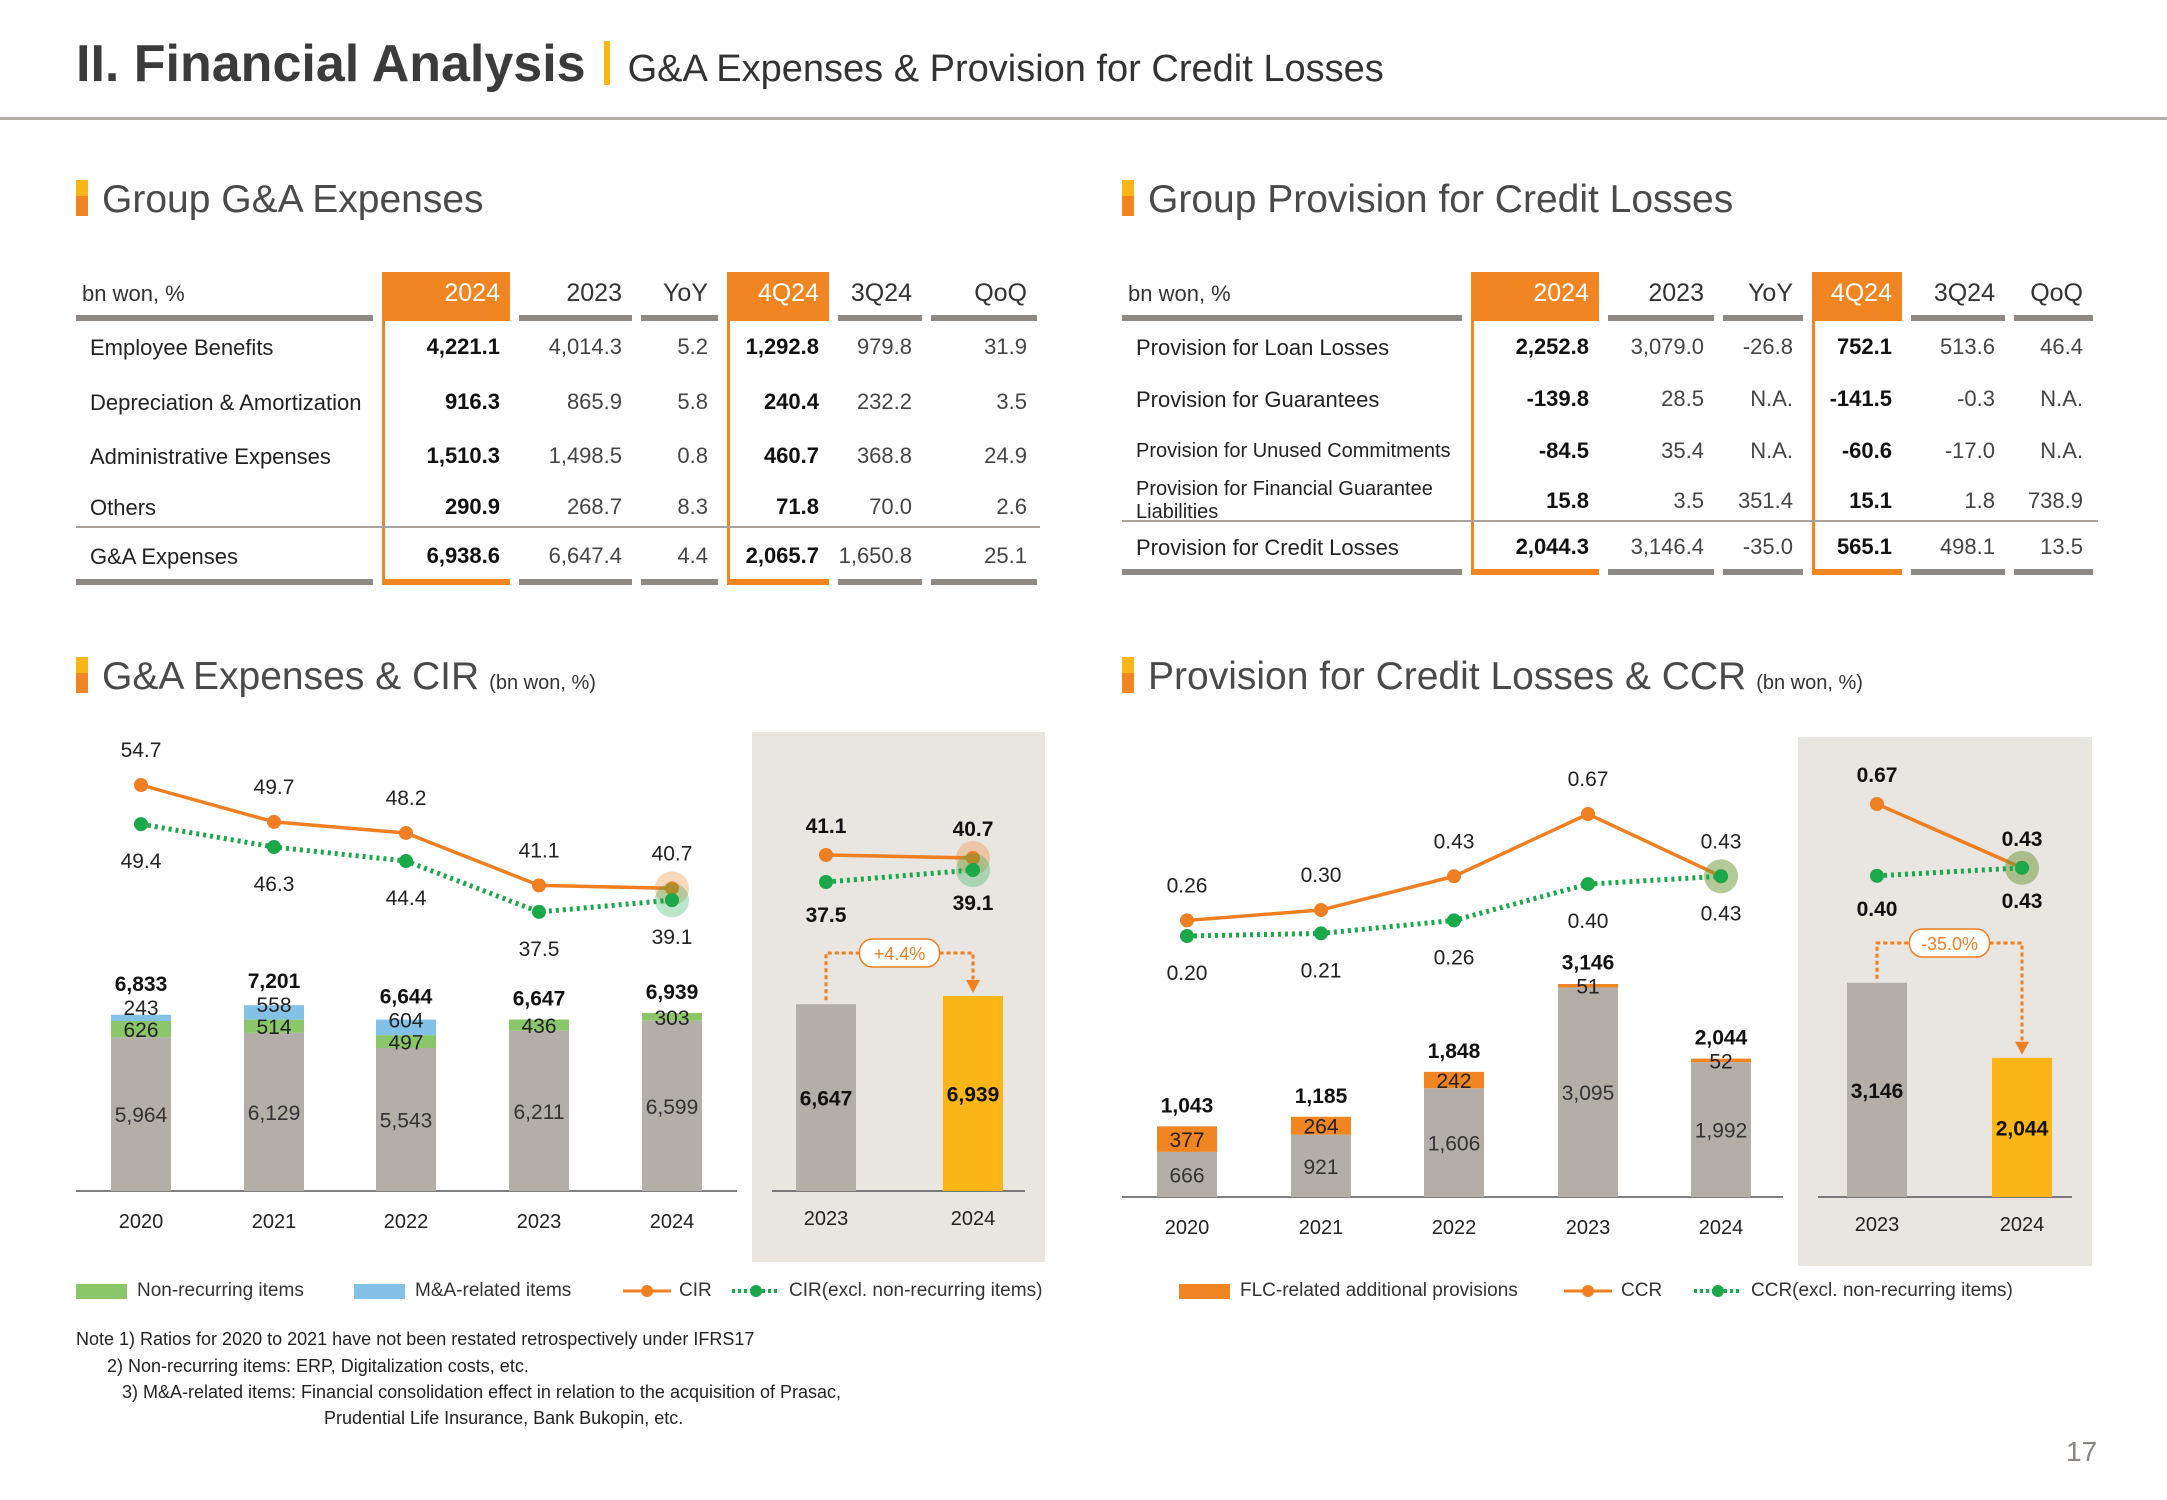  I want to click on bar-total-label: 6,939, so click(672, 992).